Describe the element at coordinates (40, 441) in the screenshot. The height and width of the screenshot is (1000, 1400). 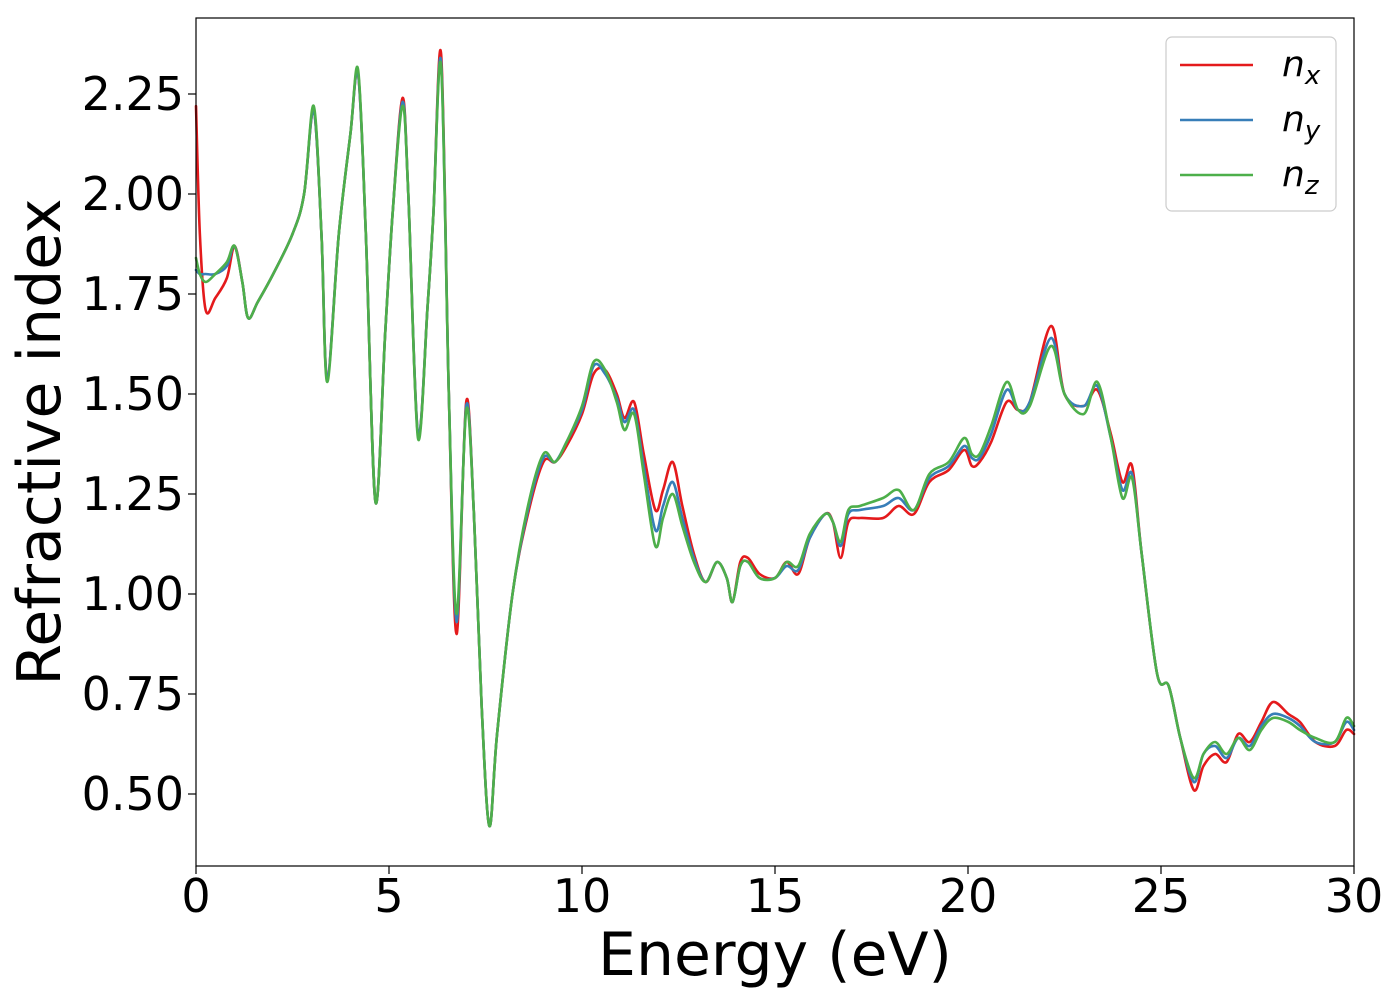
I see `y-axis-label: Refractive index` at that location.